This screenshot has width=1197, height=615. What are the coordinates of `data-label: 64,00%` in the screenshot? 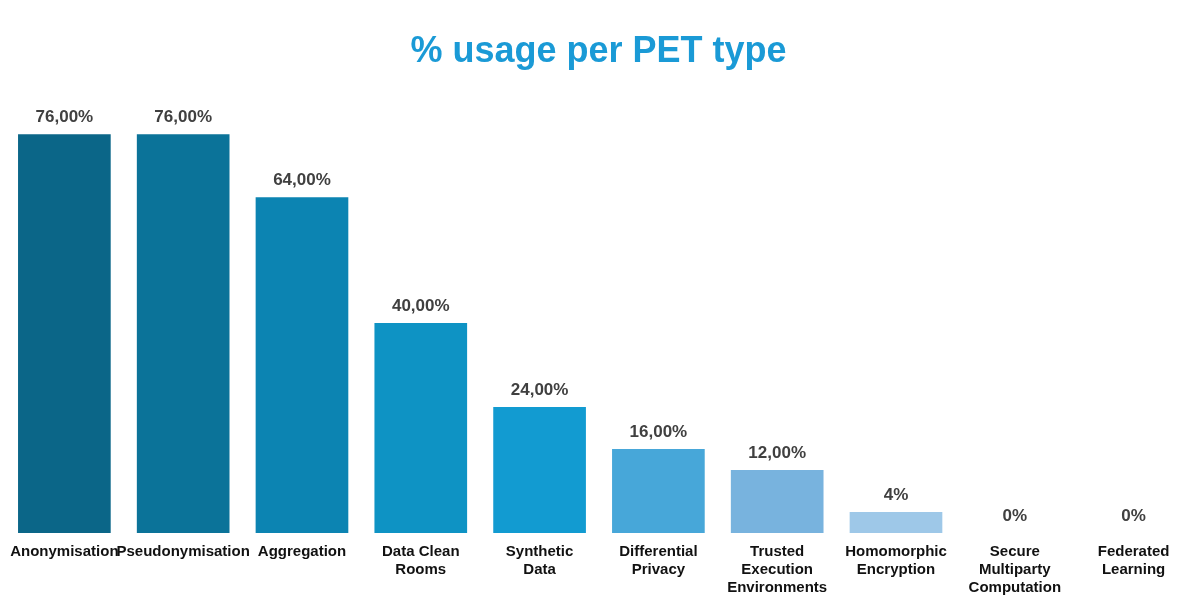 It's located at (302, 180).